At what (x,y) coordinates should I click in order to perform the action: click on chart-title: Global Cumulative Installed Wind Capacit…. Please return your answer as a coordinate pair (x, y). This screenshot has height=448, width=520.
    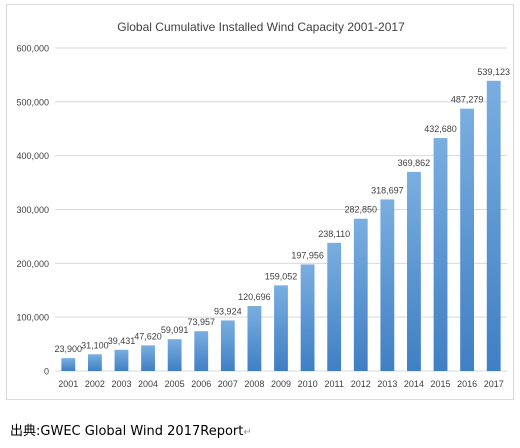
    Looking at the image, I should click on (261, 27).